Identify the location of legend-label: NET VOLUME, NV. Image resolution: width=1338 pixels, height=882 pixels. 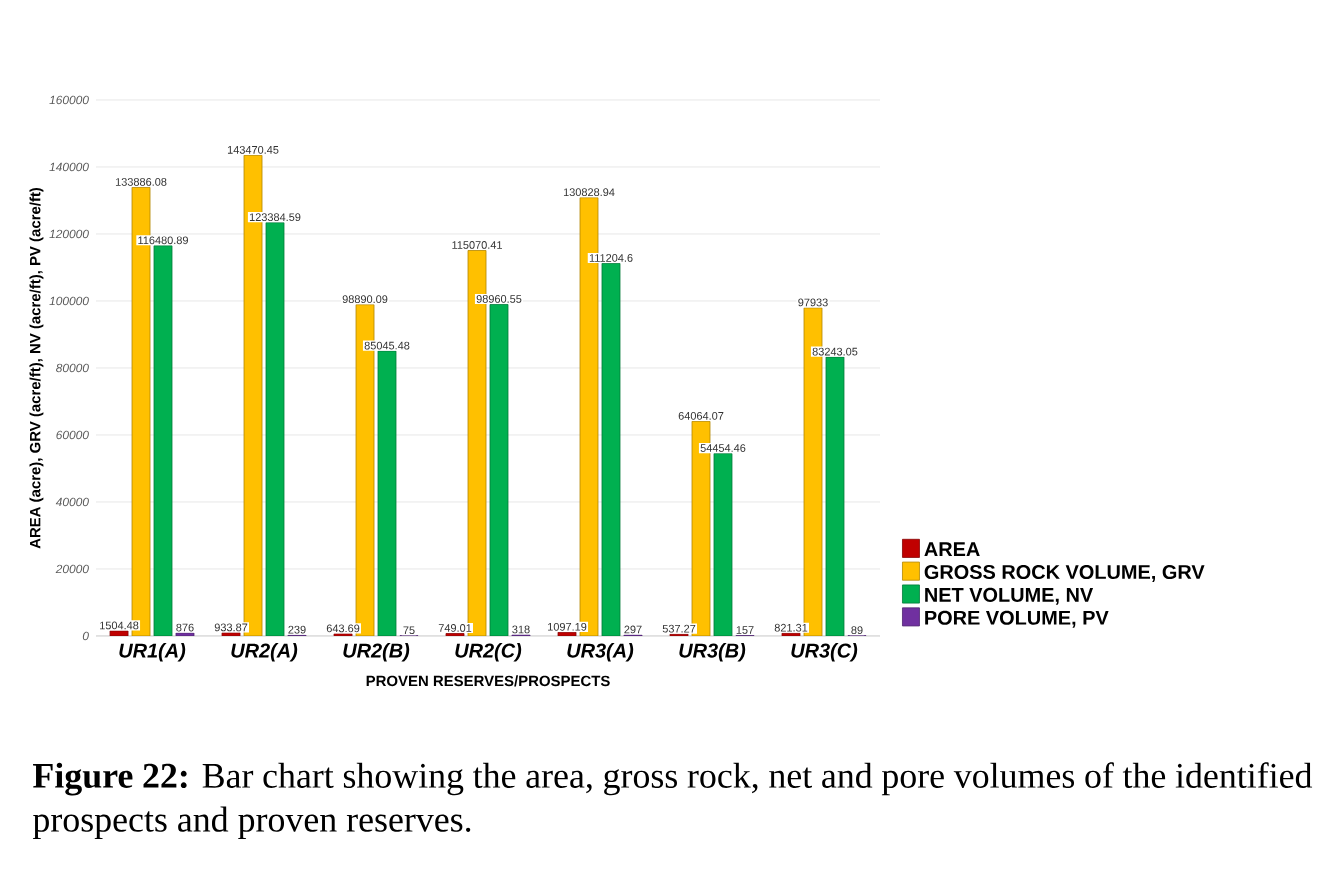
(1009, 596).